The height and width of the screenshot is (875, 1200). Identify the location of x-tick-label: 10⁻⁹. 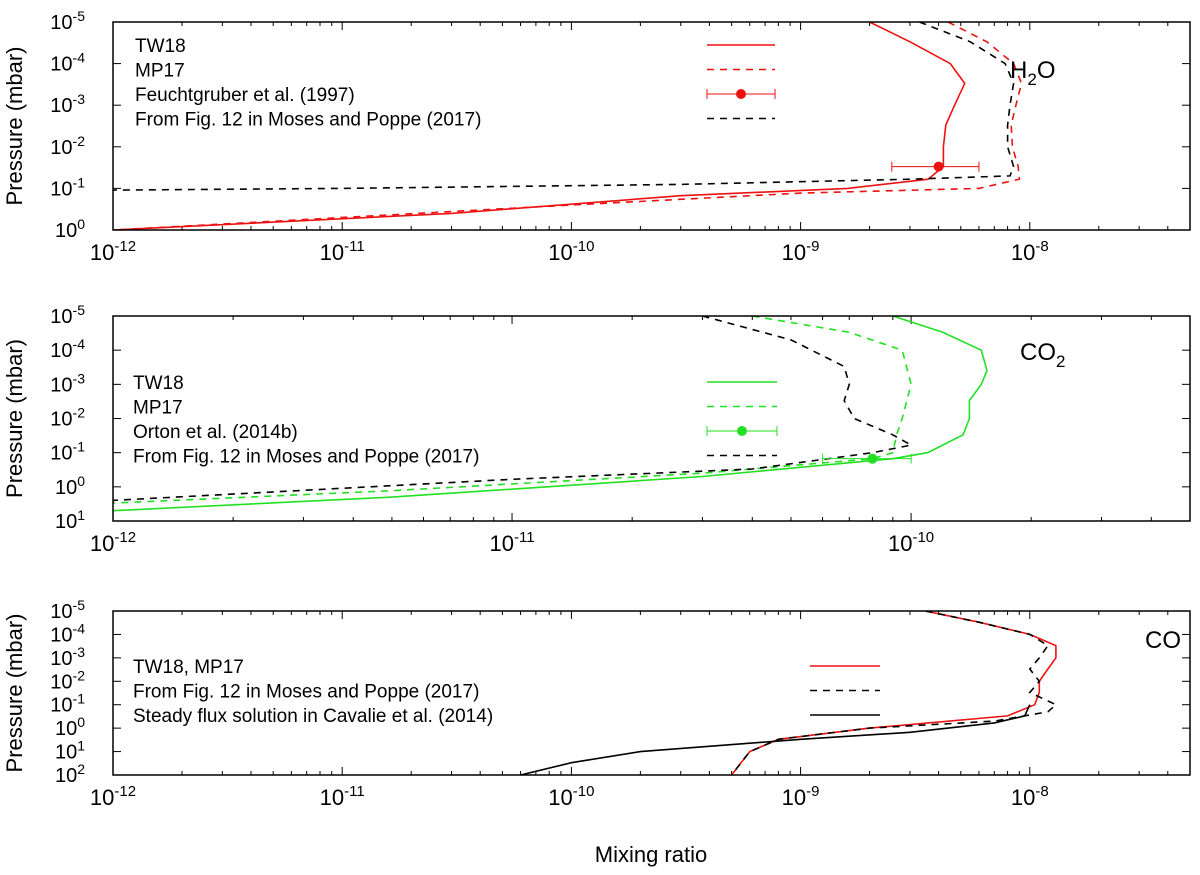
(801, 796).